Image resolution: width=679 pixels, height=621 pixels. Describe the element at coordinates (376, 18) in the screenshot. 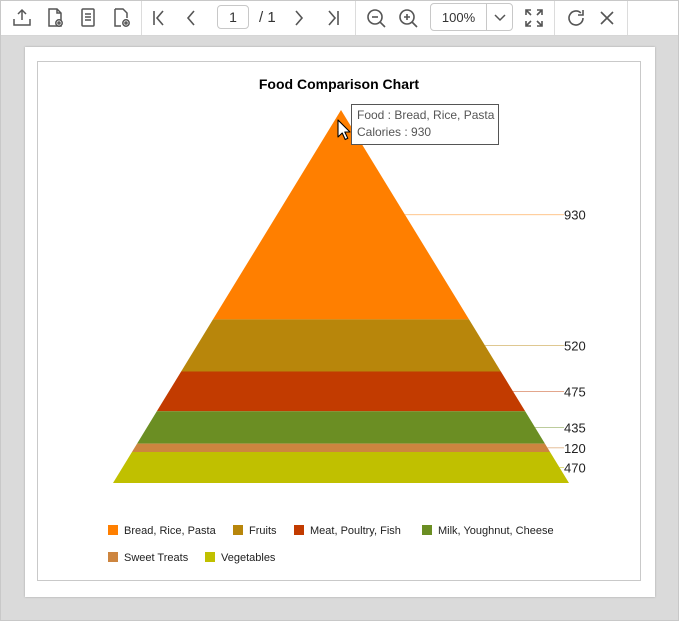

I see `zoom-out-icon` at that location.